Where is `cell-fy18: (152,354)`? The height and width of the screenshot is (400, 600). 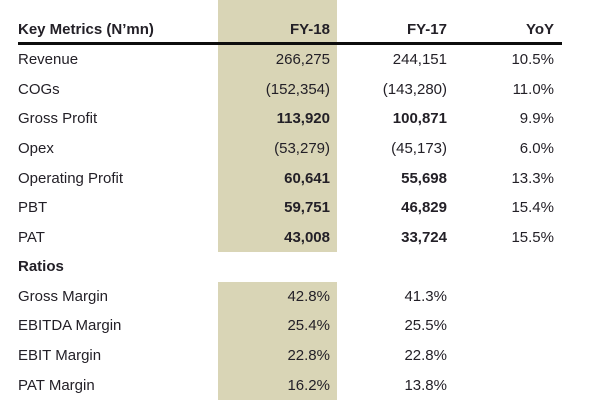 cell-fy18: (152,354) is located at coordinates (277, 89).